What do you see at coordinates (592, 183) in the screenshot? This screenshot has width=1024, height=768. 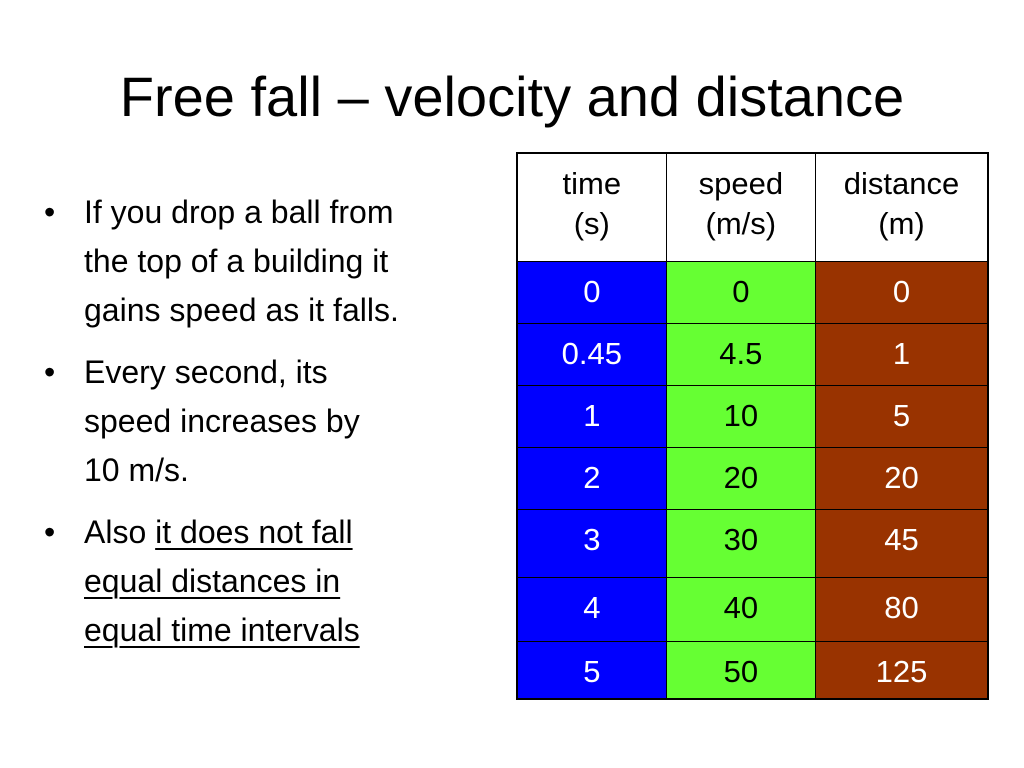 I see `header-time-label: time` at bounding box center [592, 183].